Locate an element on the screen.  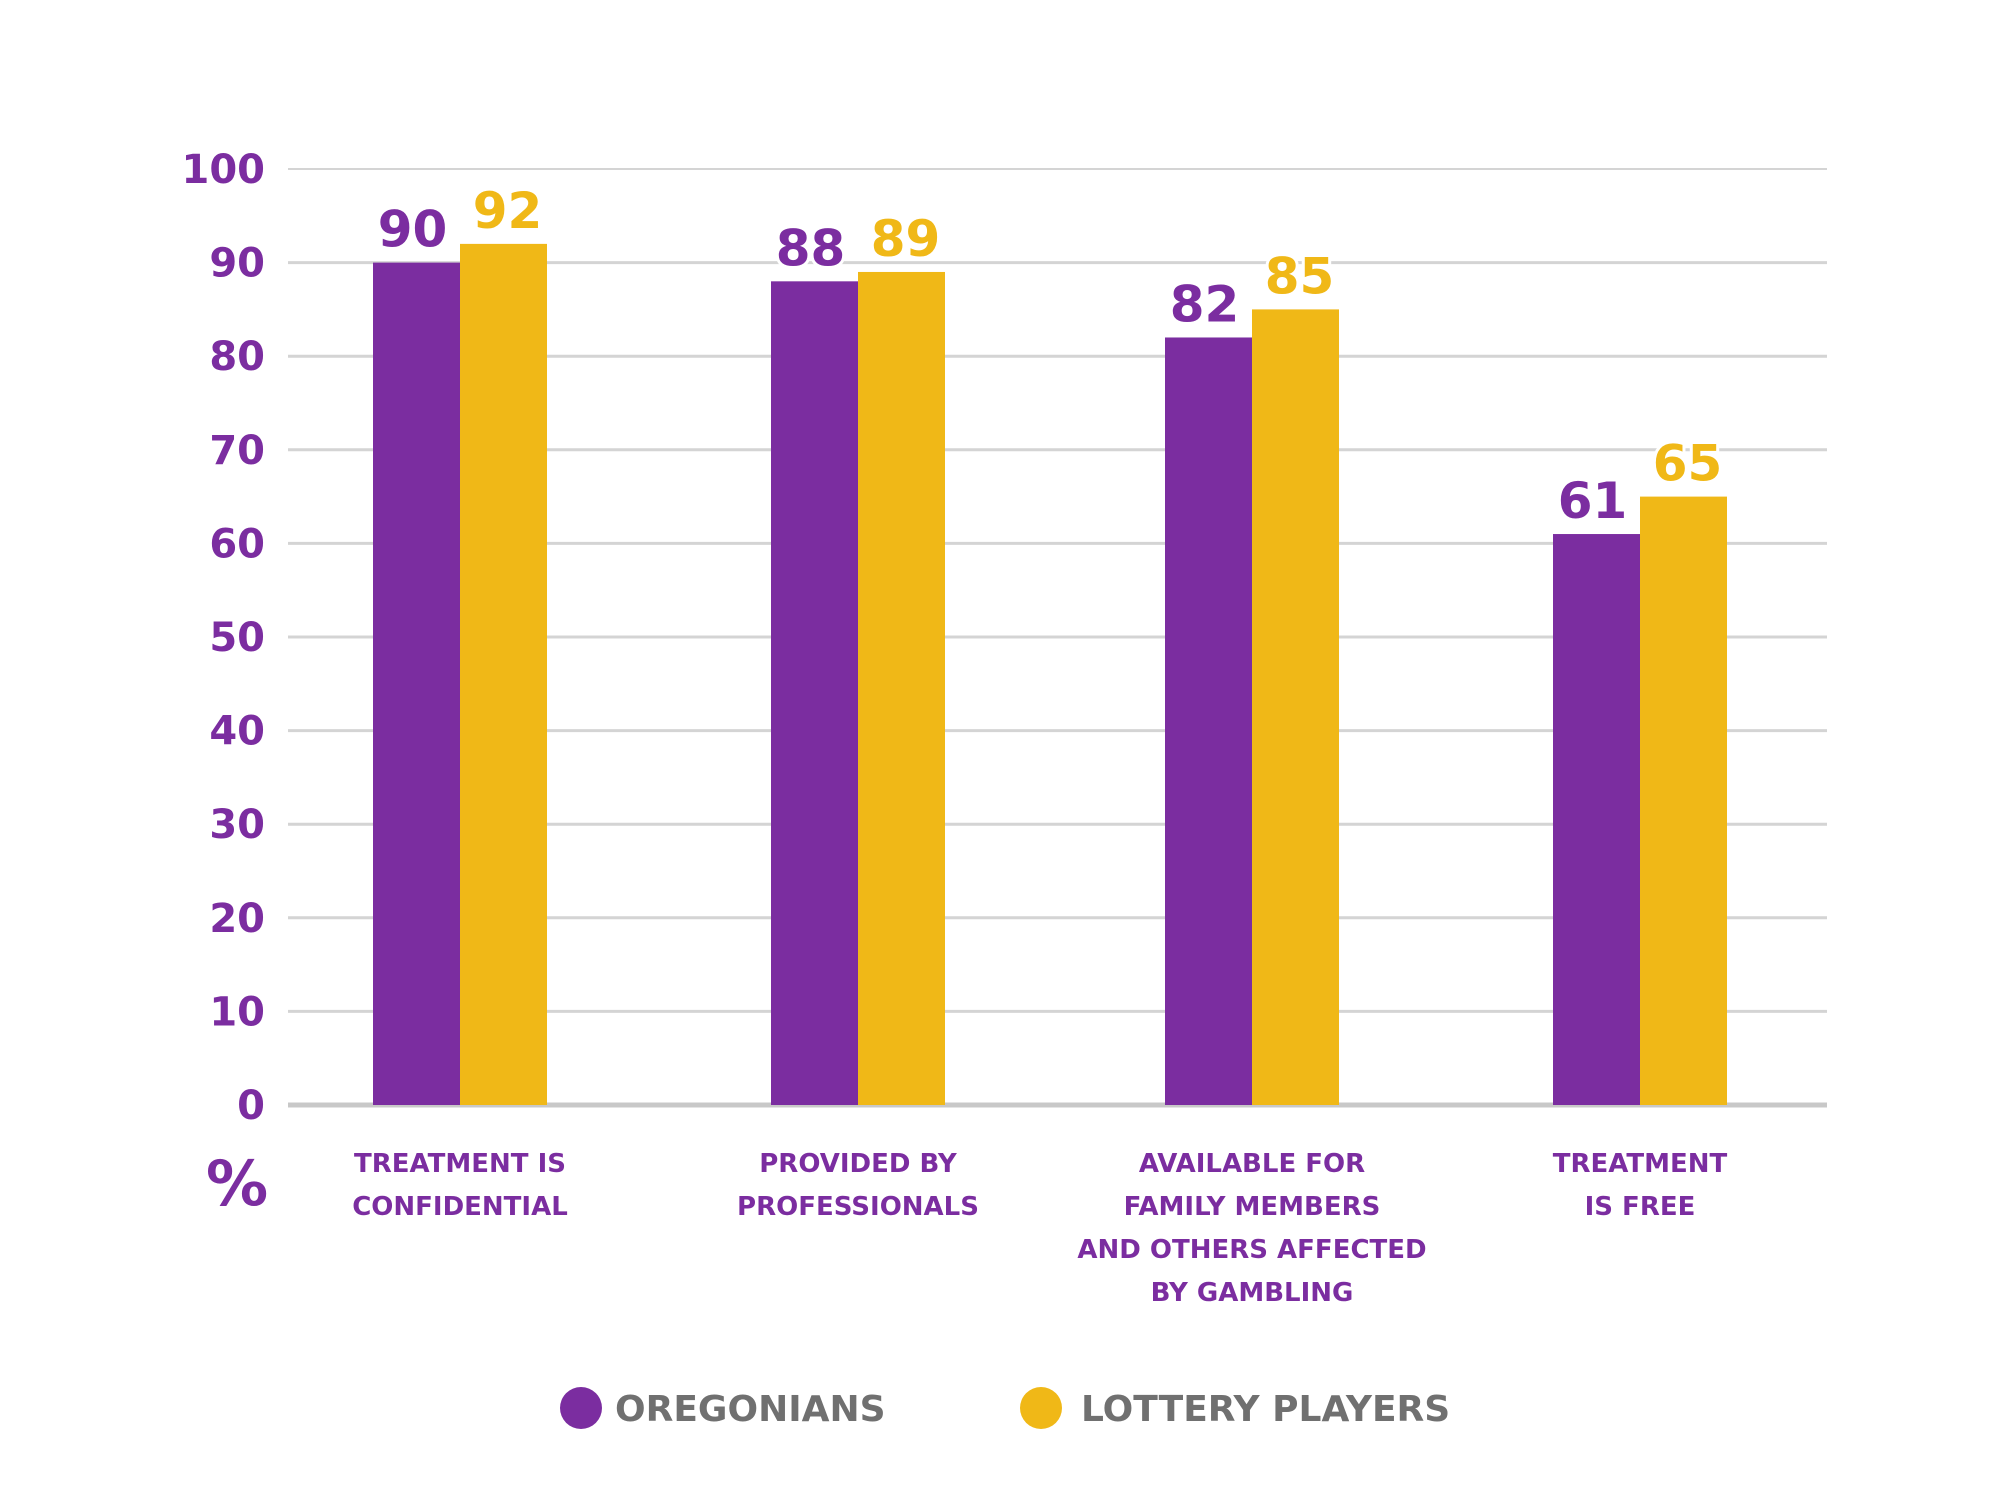
category-label: TREATMENT is located at coordinates (1640, 1164).